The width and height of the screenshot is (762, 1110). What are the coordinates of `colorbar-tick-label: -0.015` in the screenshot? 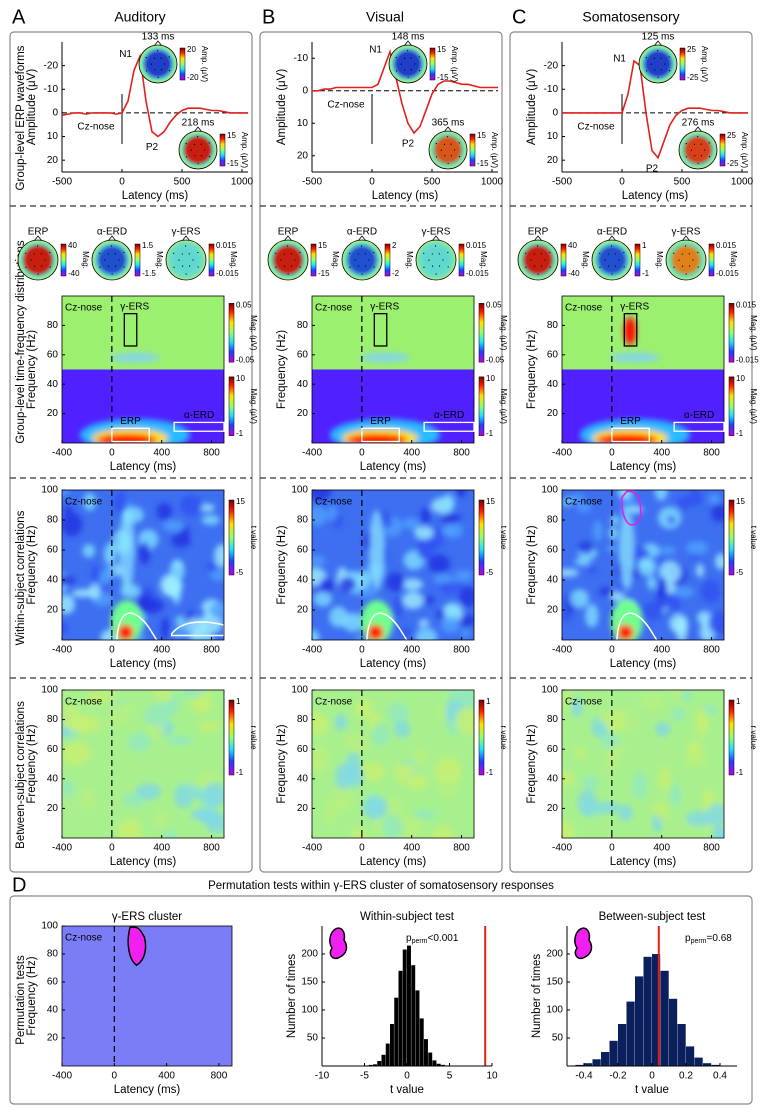 It's located at (727, 273).